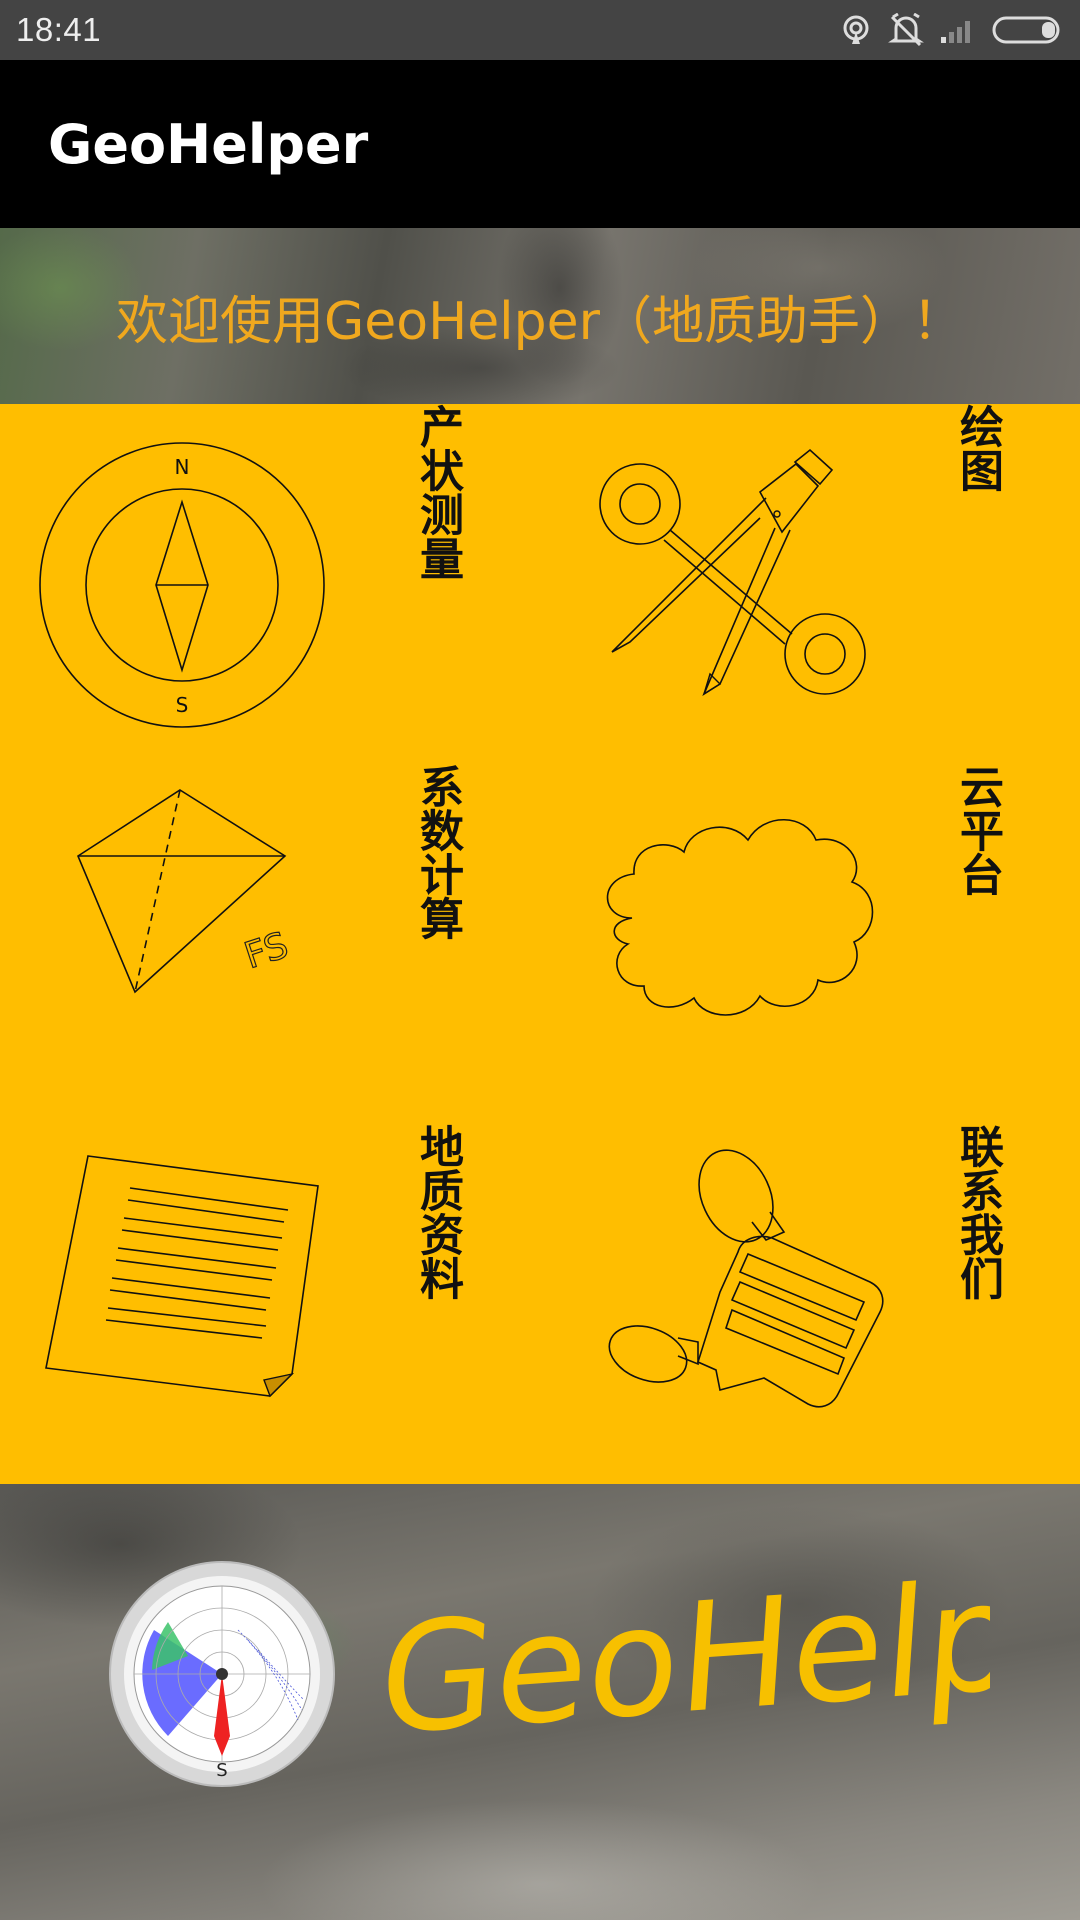 The width and height of the screenshot is (1080, 1920). I want to click on menu-item-drawing: 绘图, so click(810, 584).